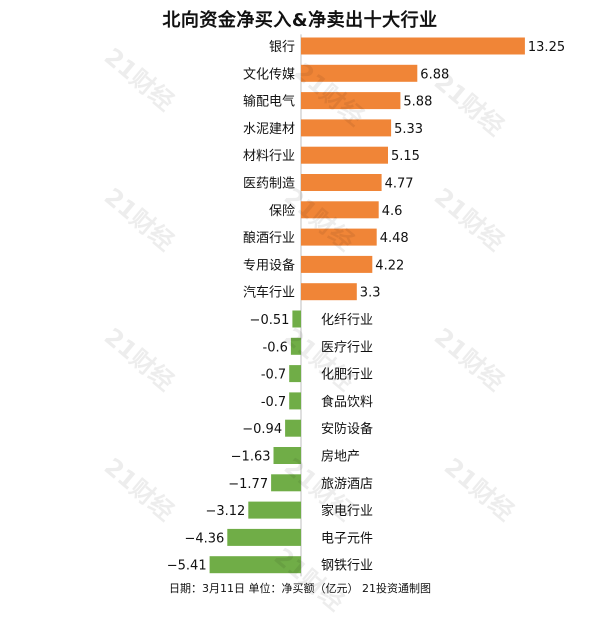 Image resolution: width=600 pixels, height=617 pixels. Describe the element at coordinates (282, 211) in the screenshot. I see `category-label: 保险` at that location.